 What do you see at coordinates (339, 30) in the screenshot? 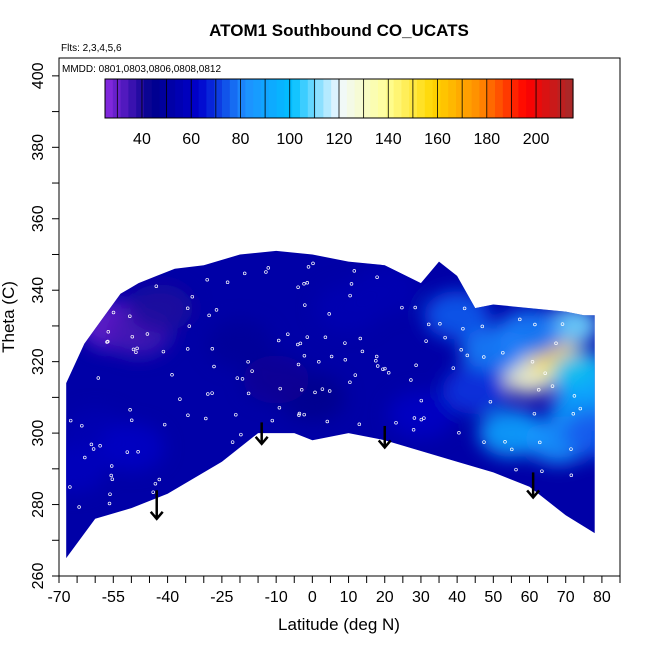
I see `chart-title: ATOM1 Southbound CO_UCATS` at bounding box center [339, 30].